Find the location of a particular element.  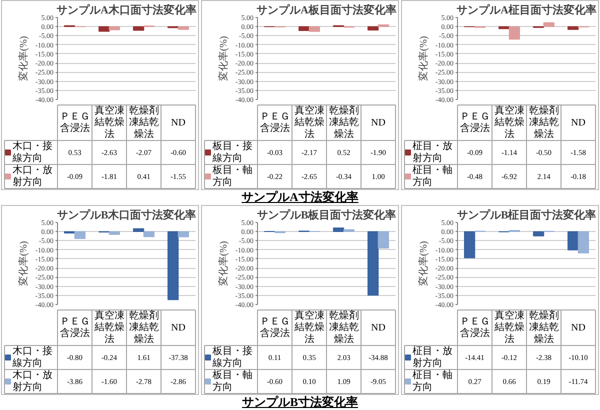

chart-title: サンプルB木口面寸法変化率 is located at coordinates (126, 215).